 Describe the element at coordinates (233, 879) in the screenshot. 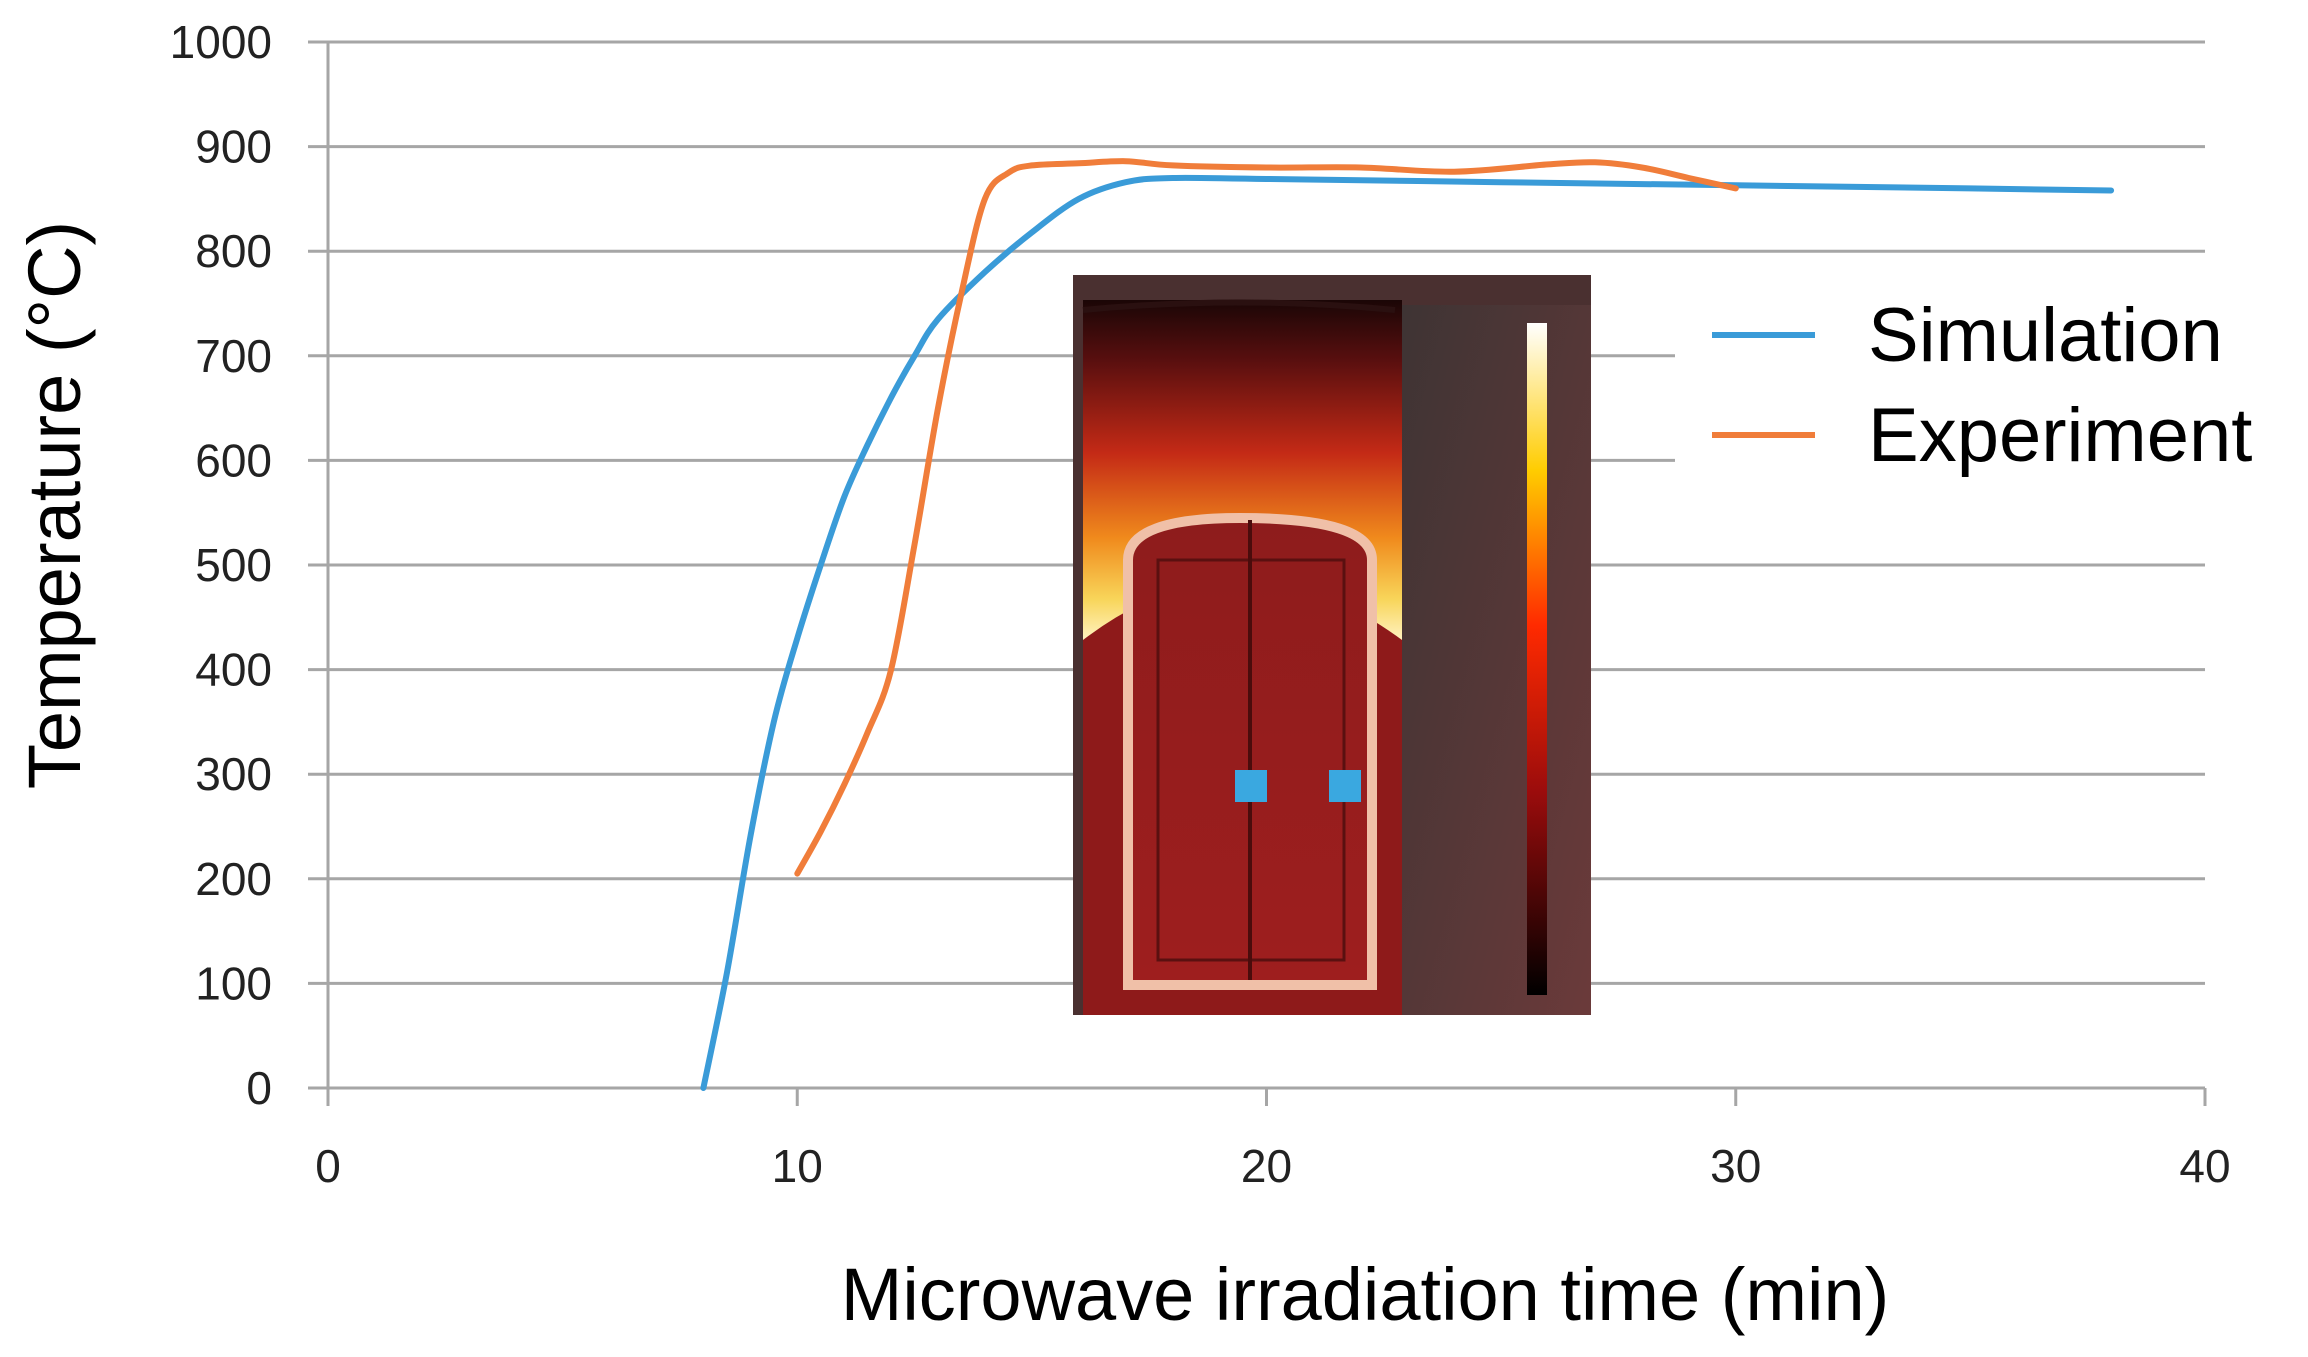

I see `y-tick-label: 200` at that location.